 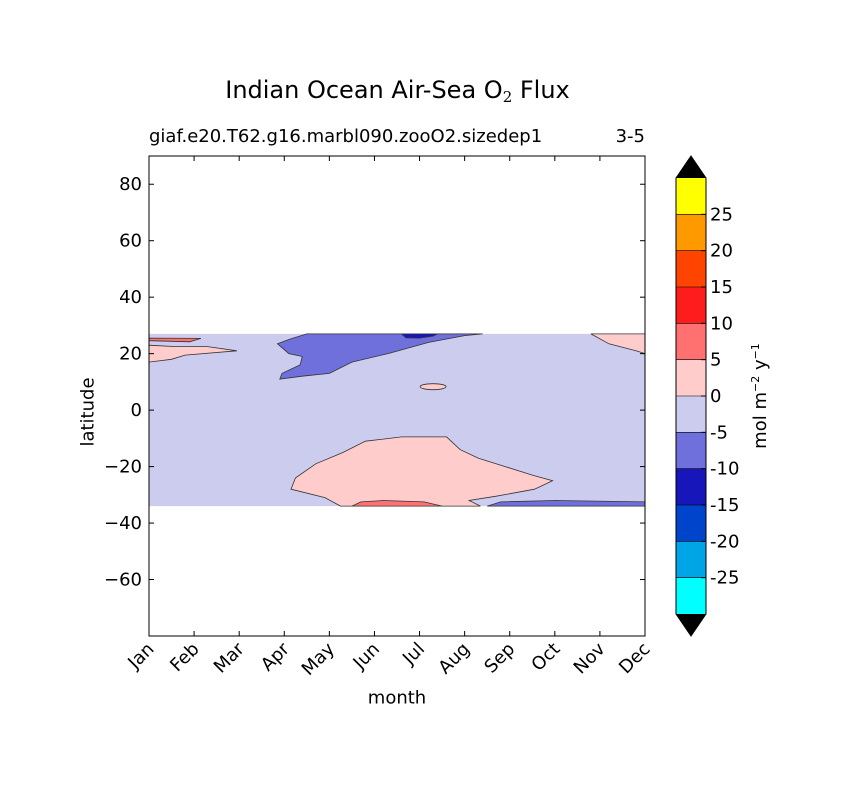 What do you see at coordinates (397, 503) in the screenshot?
I see `region-southern-strong-positive` at bounding box center [397, 503].